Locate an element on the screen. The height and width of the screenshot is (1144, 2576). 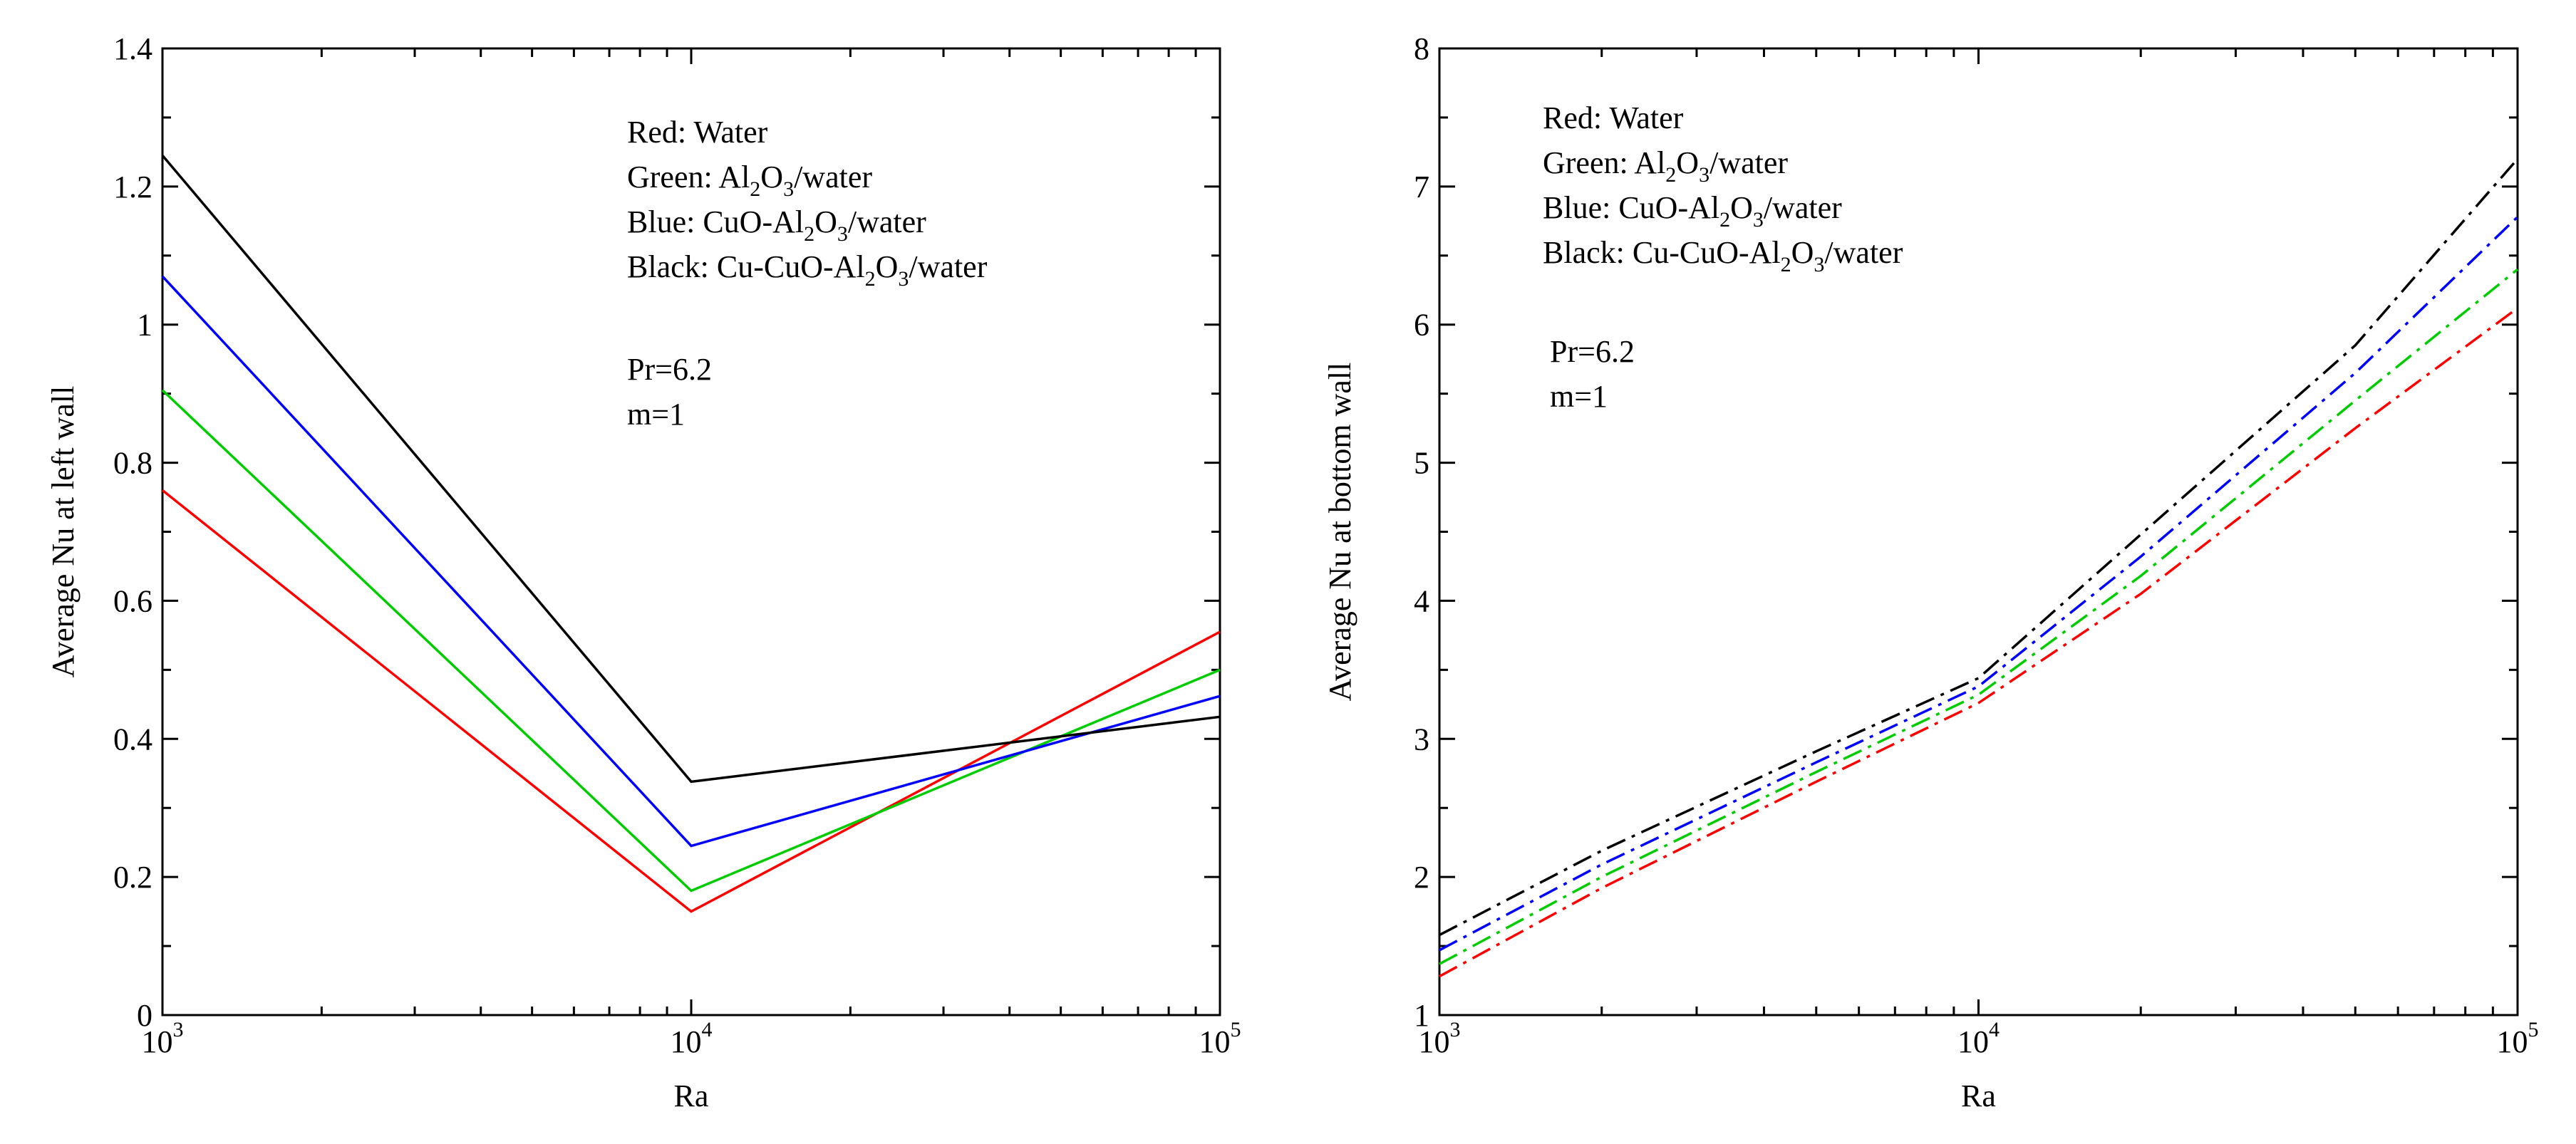
y-tick-label: 1.2 is located at coordinates (132, 187).